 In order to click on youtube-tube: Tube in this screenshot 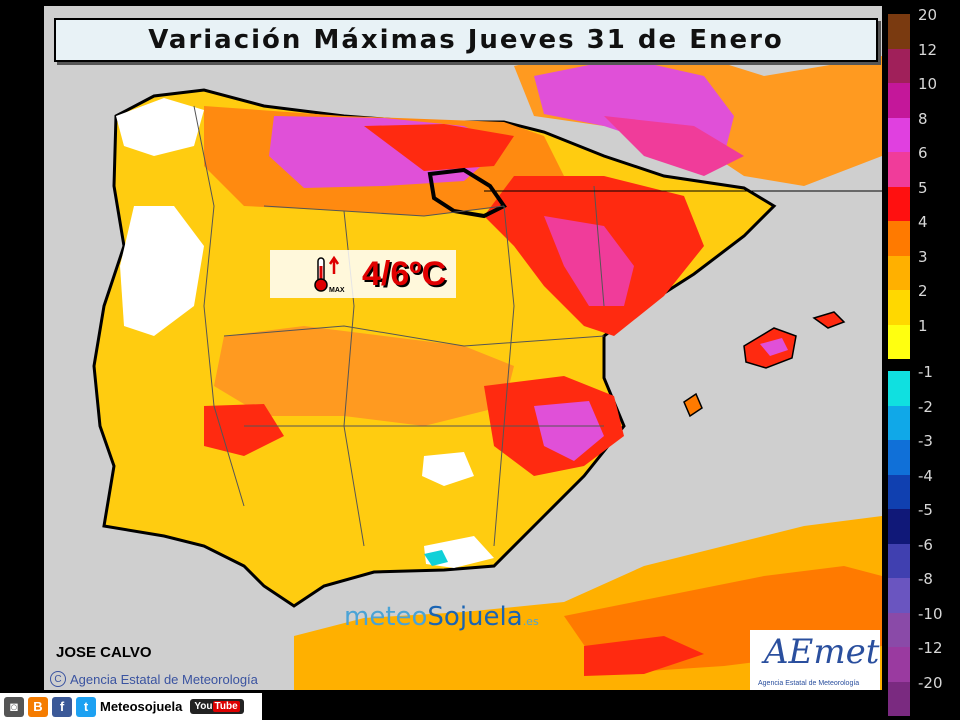, I will do `click(226, 706)`.